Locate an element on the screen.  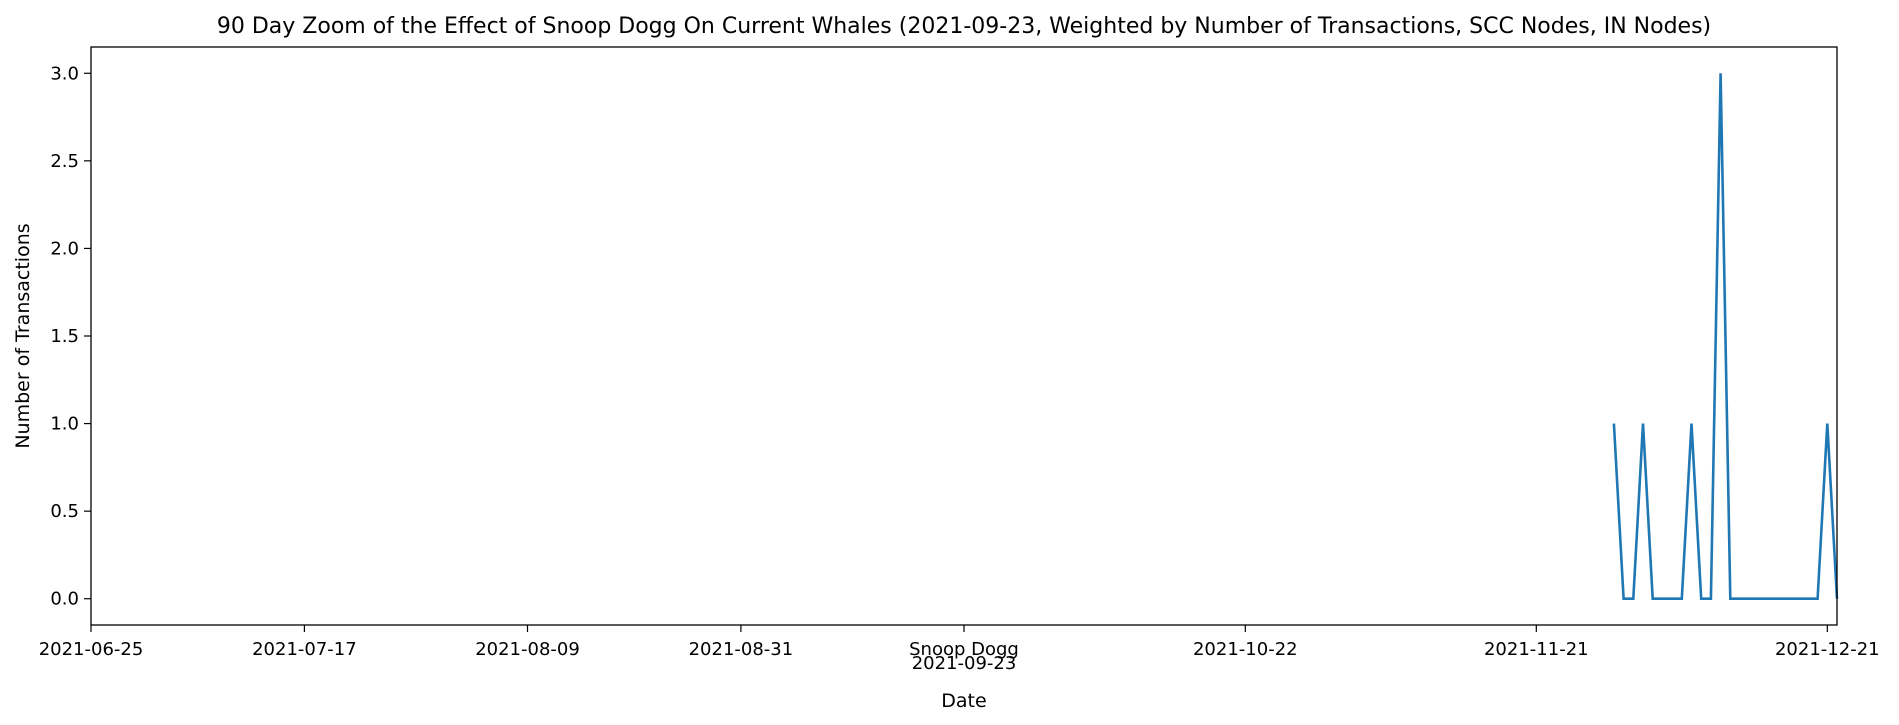
event-marker-label: Snoop Dogg is located at coordinates (964, 649).